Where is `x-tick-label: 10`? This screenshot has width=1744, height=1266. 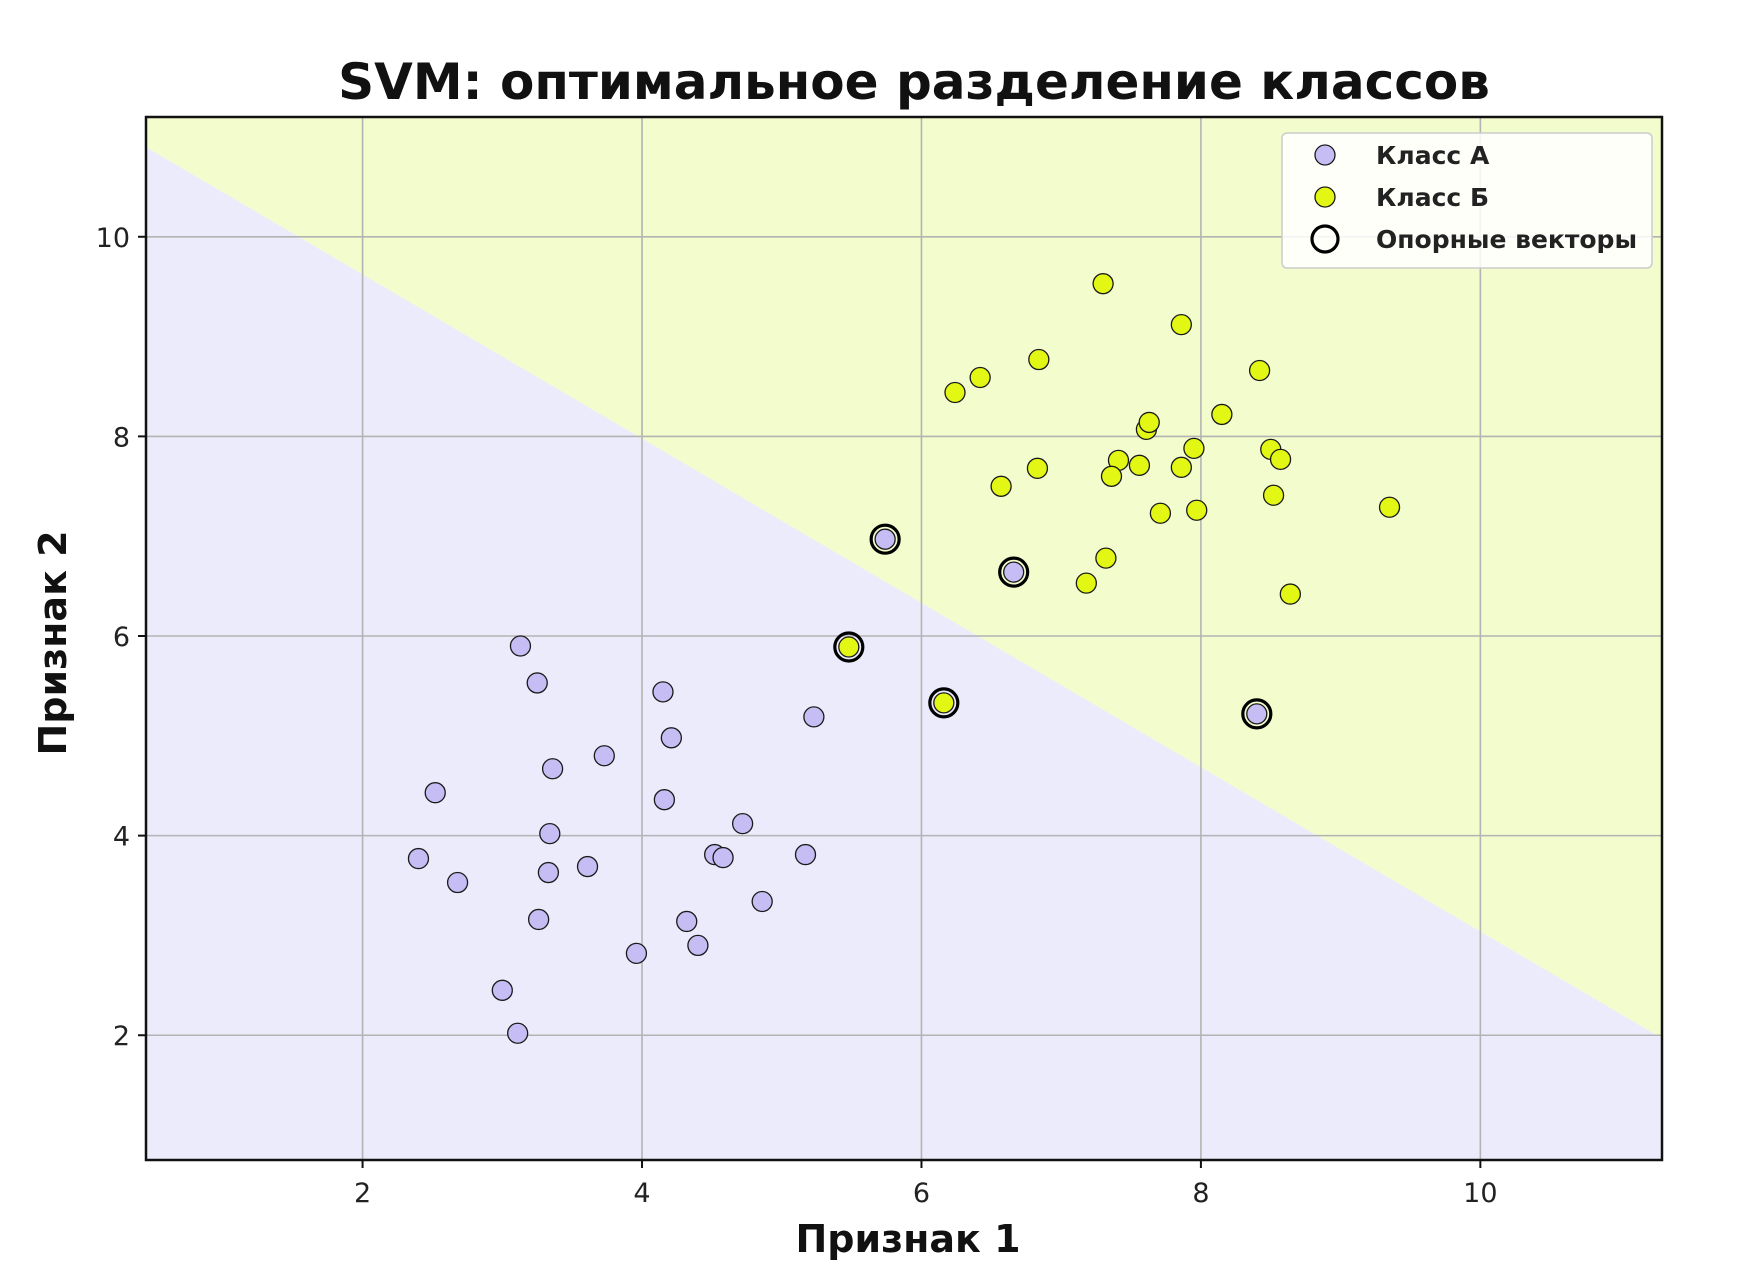 x-tick-label: 10 is located at coordinates (1480, 1193).